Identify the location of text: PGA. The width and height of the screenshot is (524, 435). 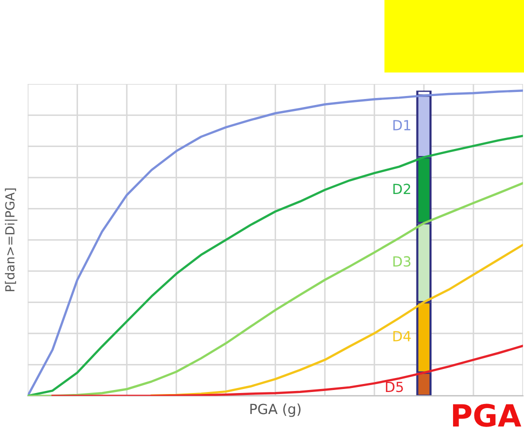
(487, 415).